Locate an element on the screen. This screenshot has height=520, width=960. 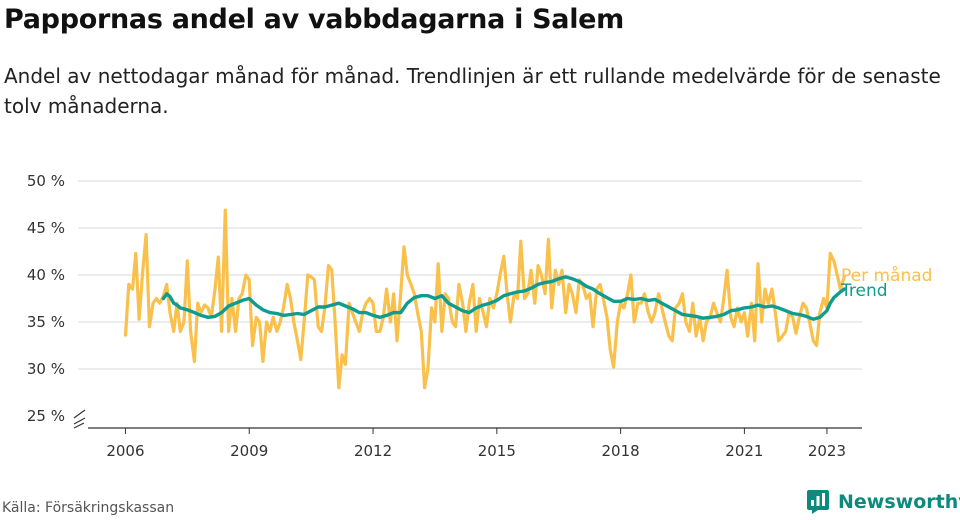
x-tick-label: 2012 is located at coordinates (373, 451).